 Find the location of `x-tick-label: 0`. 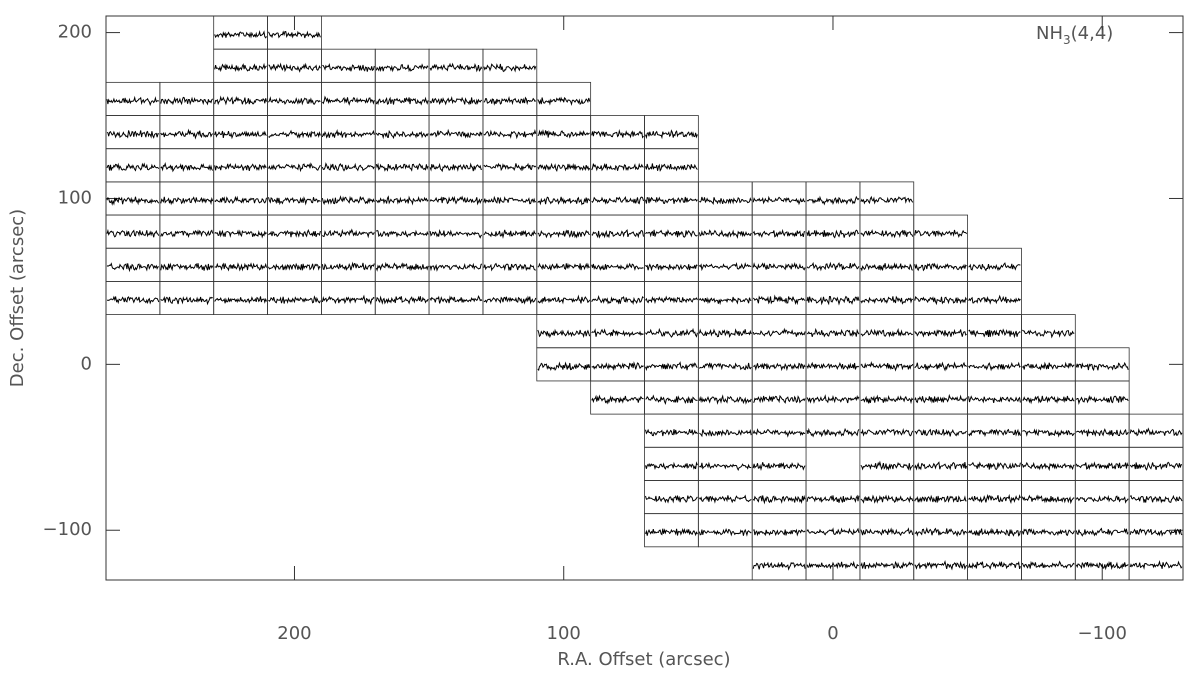

x-tick-label: 0 is located at coordinates (832, 633).